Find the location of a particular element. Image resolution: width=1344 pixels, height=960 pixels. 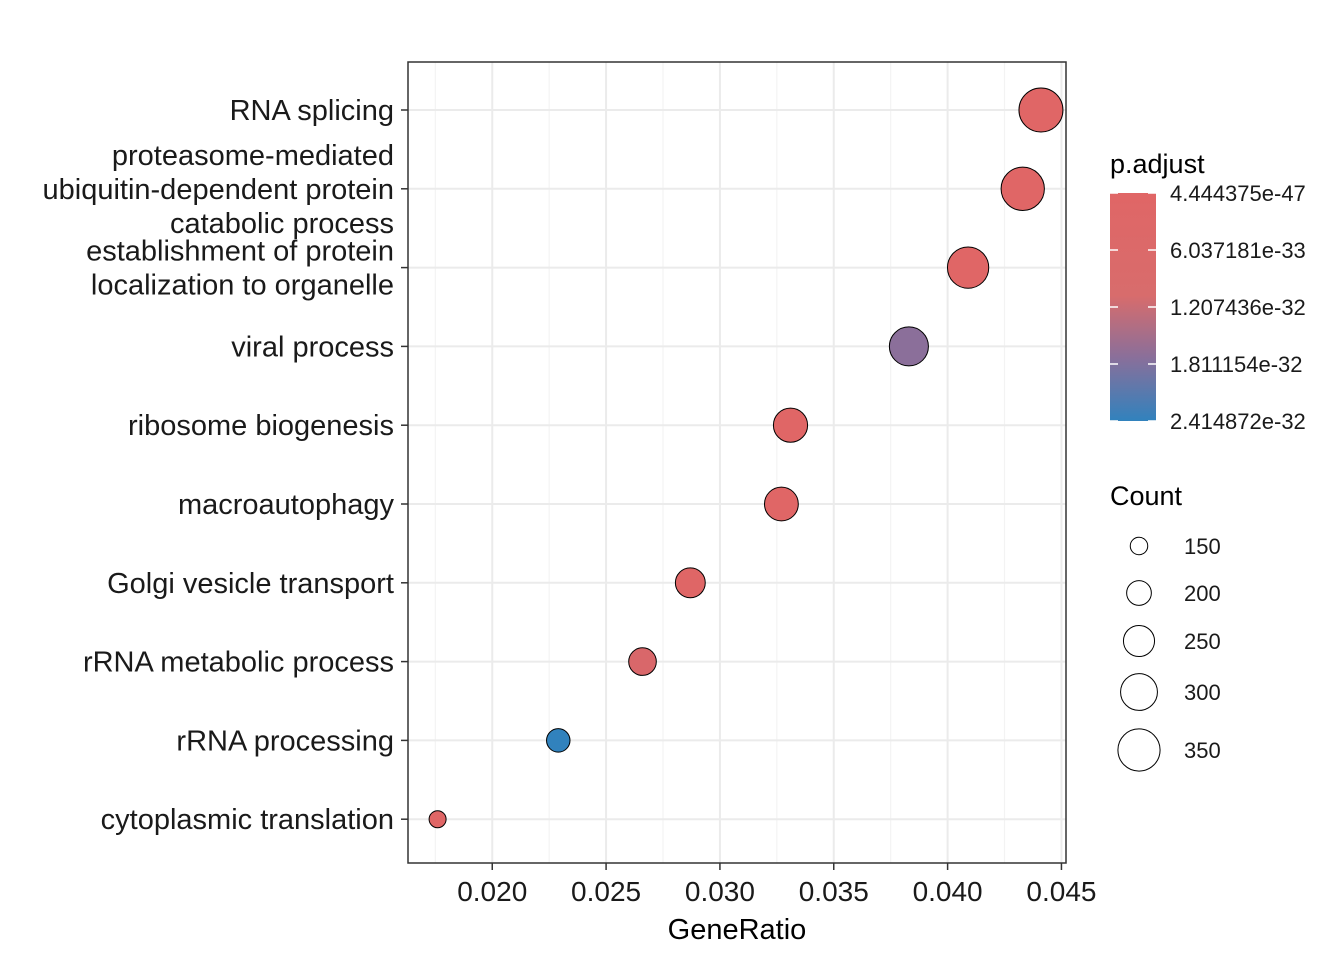

x-tick-label: 0.035 is located at coordinates (834, 891).